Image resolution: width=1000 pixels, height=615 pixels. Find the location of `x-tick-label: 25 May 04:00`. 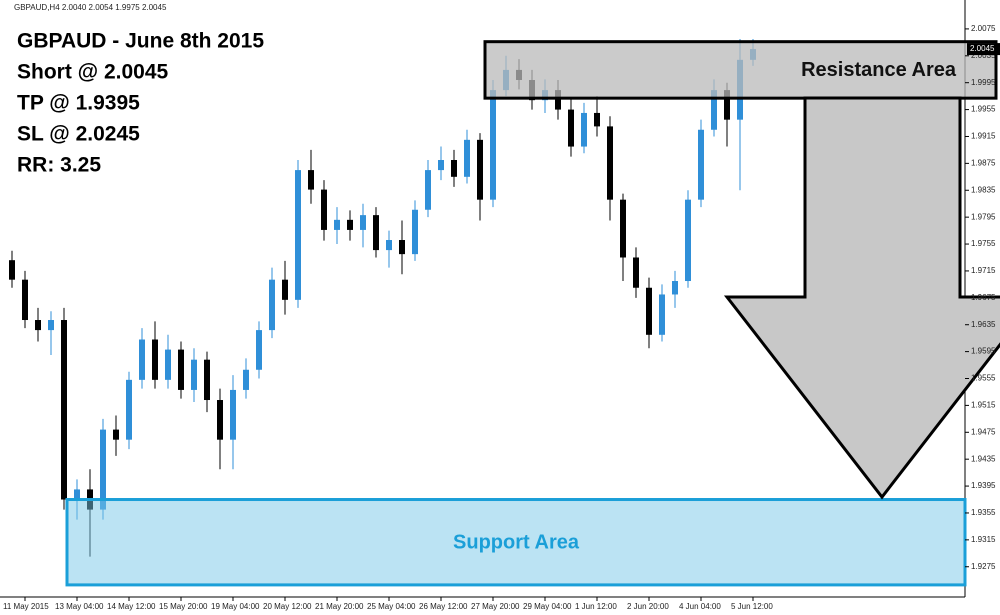

x-tick-label: 25 May 04:00 is located at coordinates (391, 606).